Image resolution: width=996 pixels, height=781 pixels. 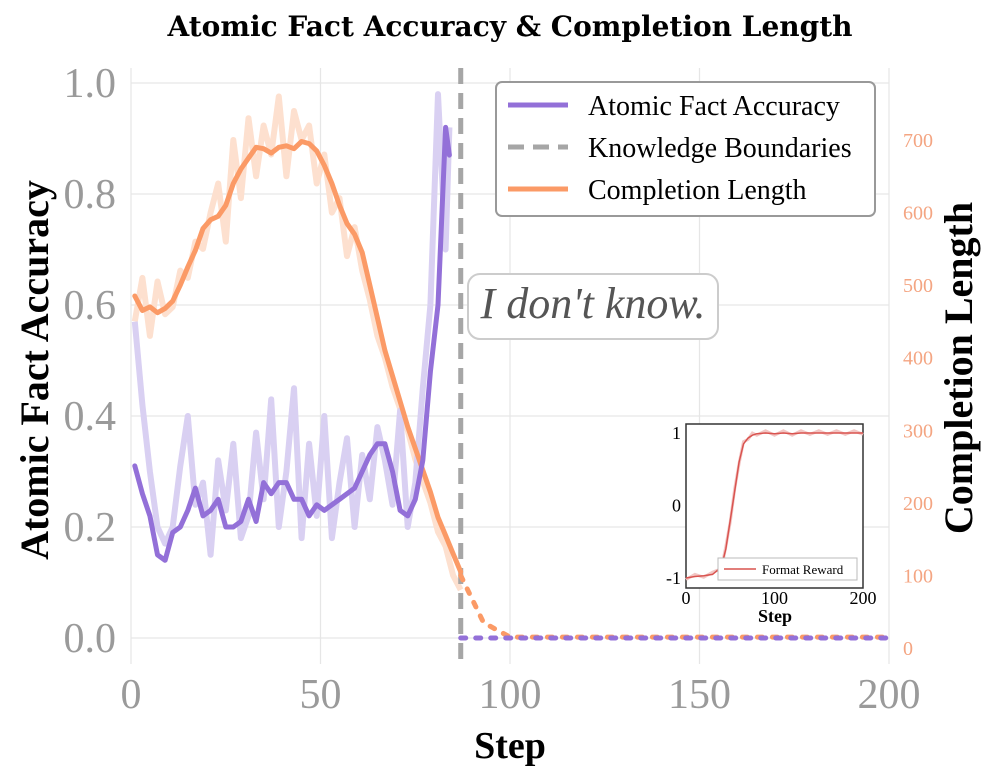 What do you see at coordinates (918, 504) in the screenshot?
I see `y-right-tick-label: 200` at bounding box center [918, 504].